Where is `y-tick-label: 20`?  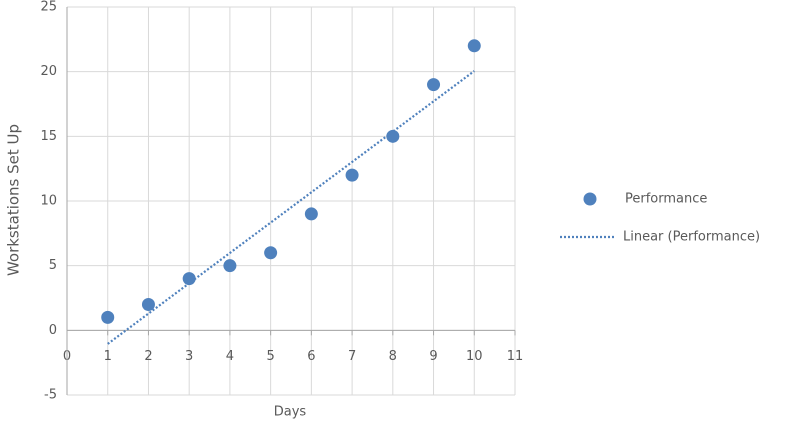 y-tick-label: 20 is located at coordinates (48, 71).